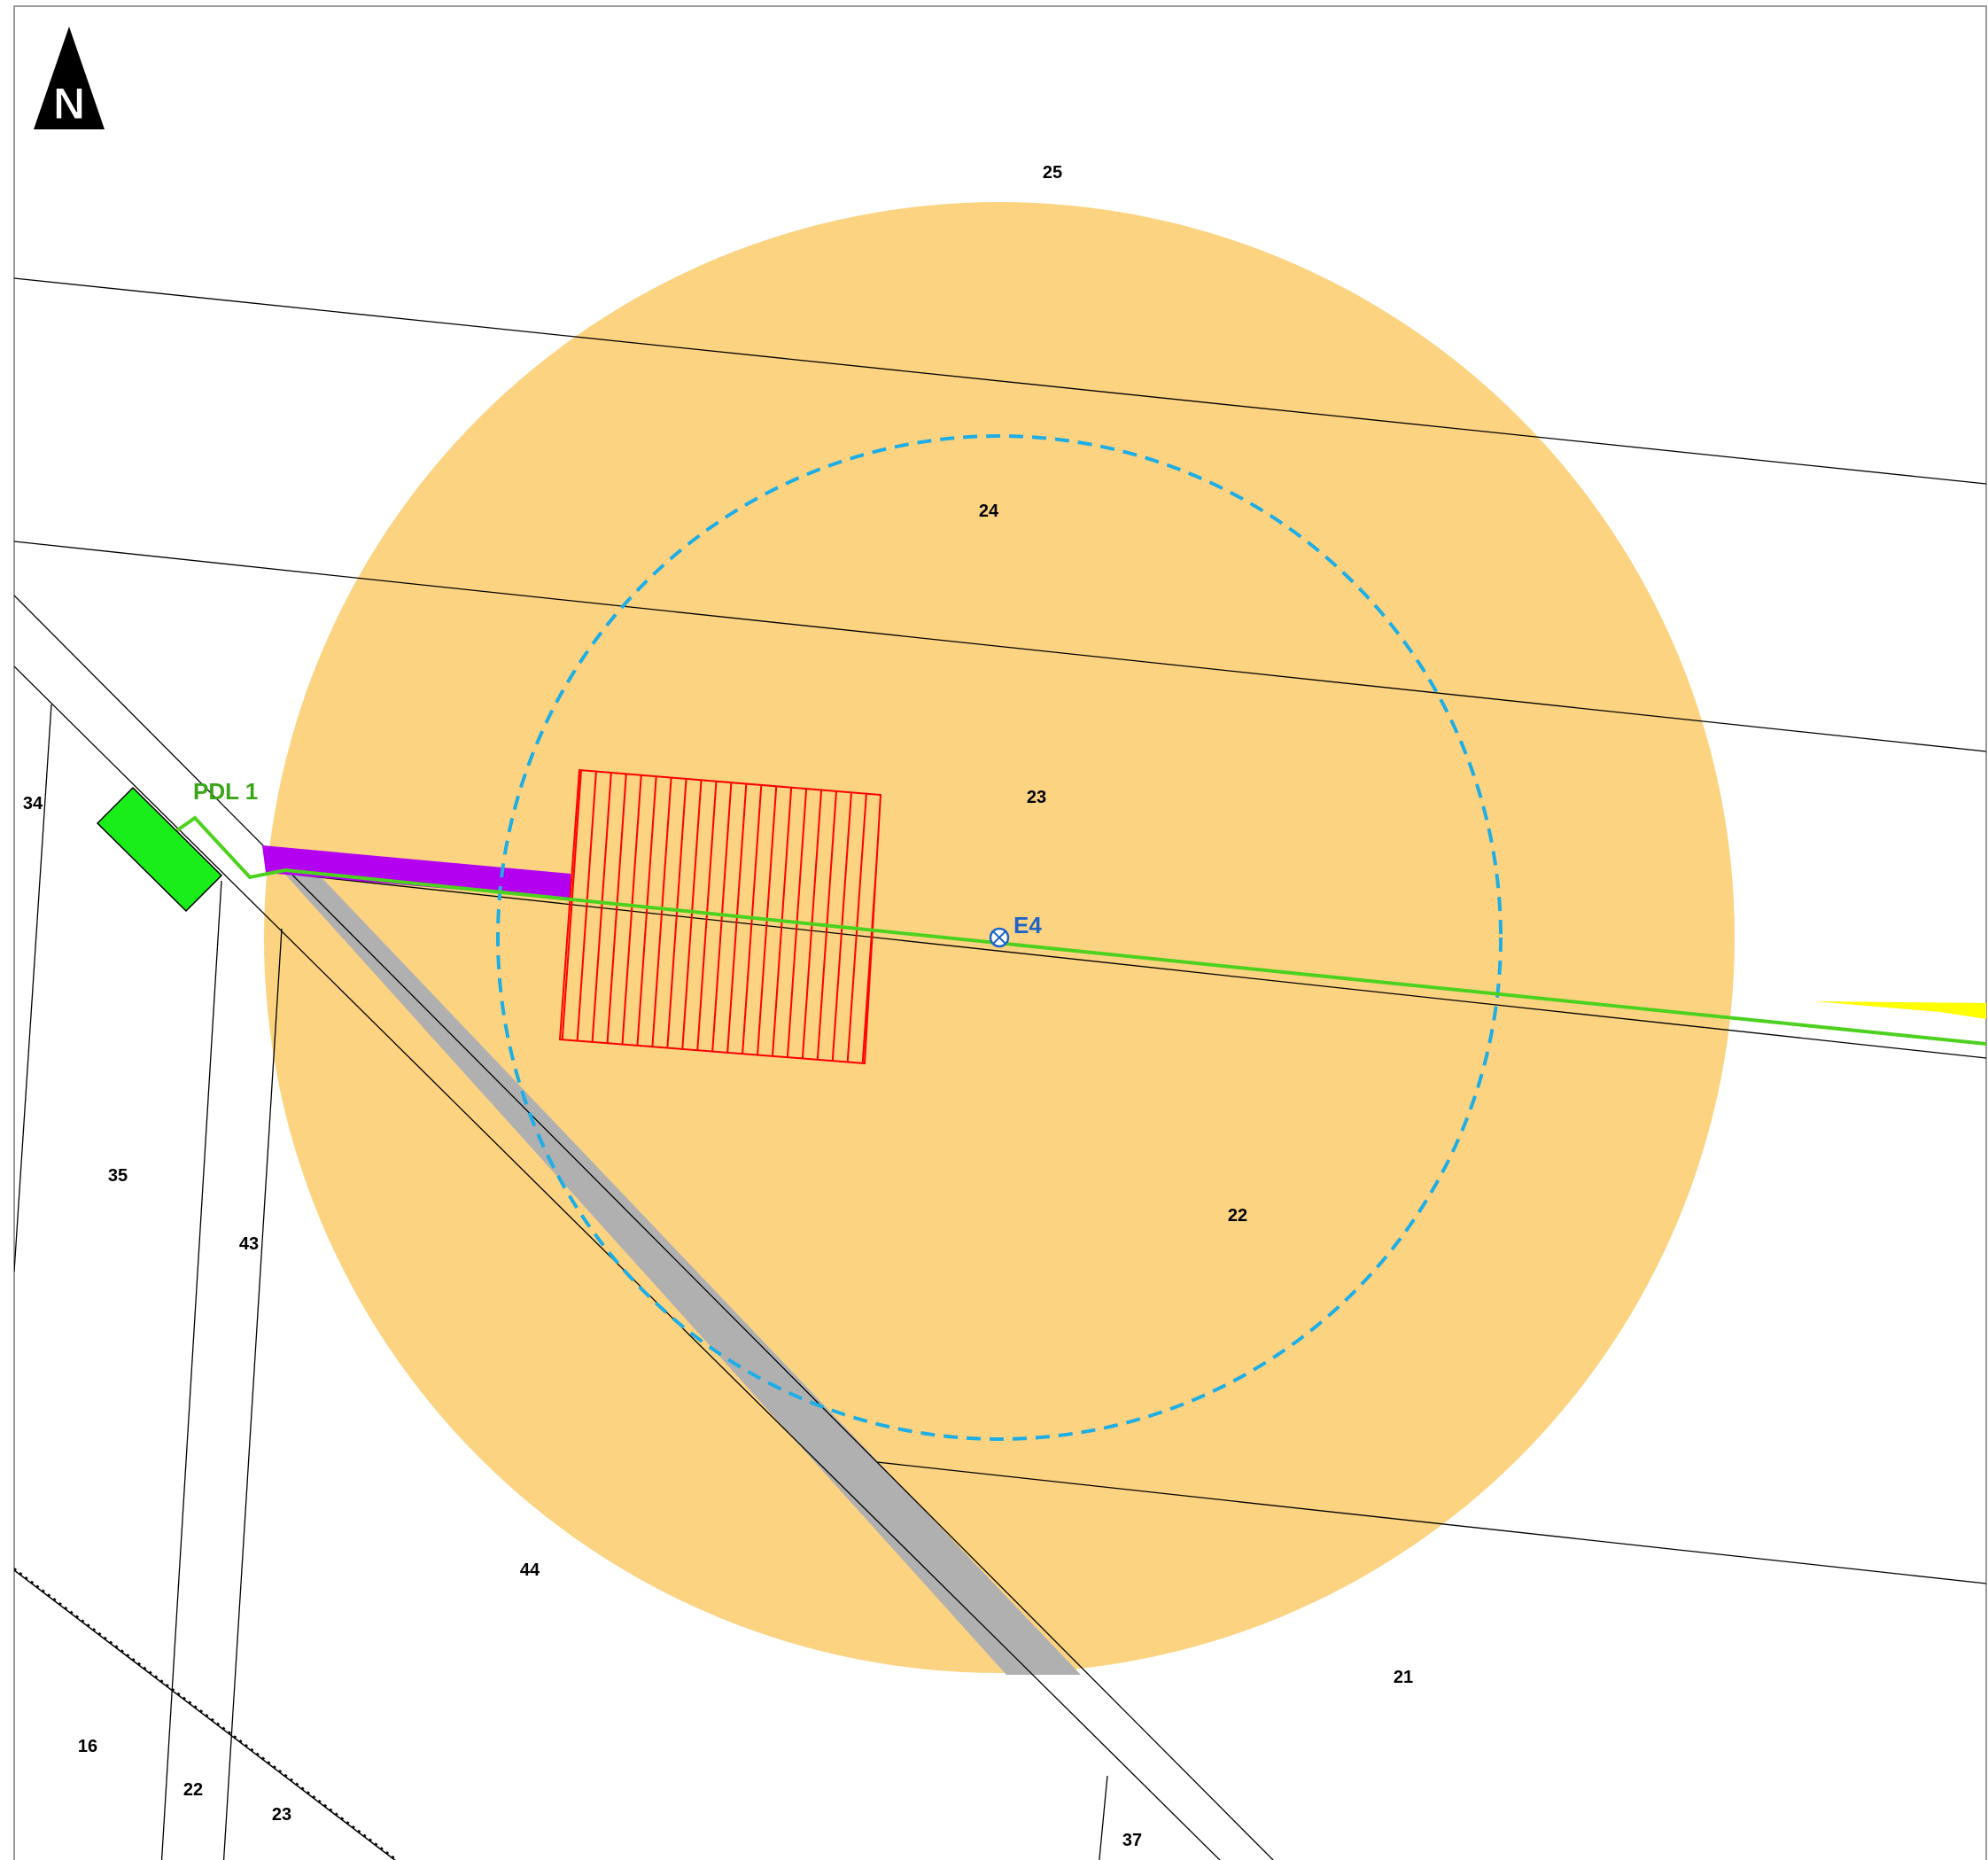  I want to click on parcel-number: 44, so click(530, 1570).